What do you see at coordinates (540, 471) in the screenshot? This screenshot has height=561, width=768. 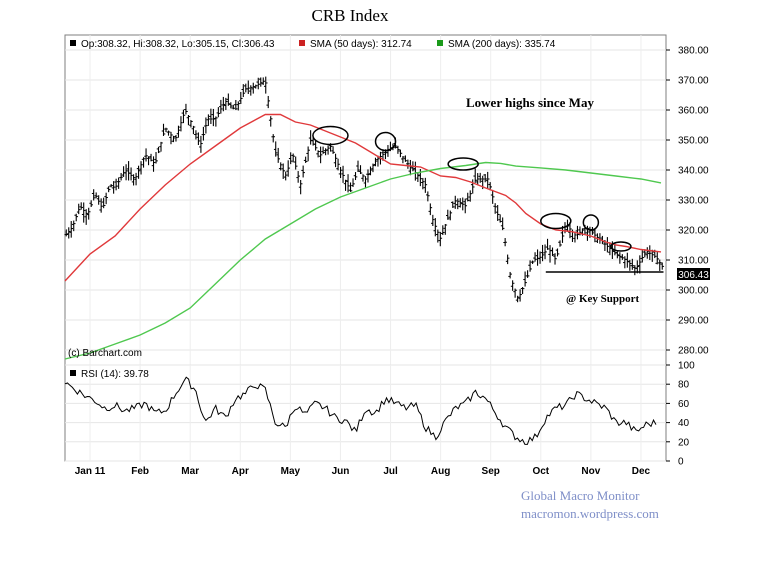 I see `x-tick-label: Oct` at bounding box center [540, 471].